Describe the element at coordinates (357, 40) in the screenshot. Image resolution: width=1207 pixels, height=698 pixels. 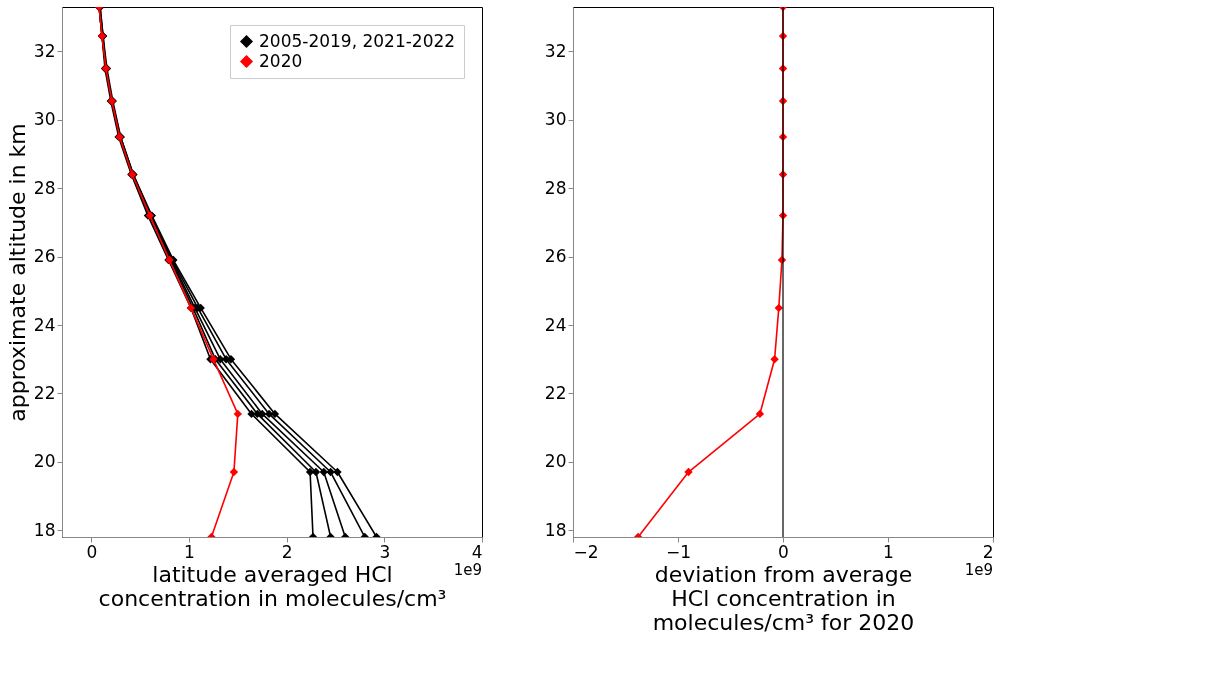
I see `legend-label: 2005-2019, 2021-2022` at that location.